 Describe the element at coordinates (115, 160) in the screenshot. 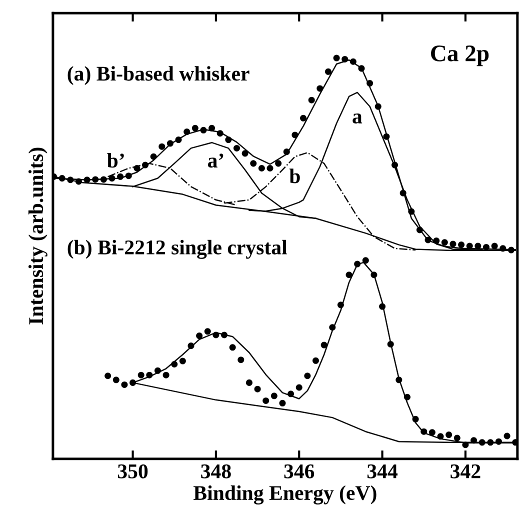

I see `annotation: b’` at that location.